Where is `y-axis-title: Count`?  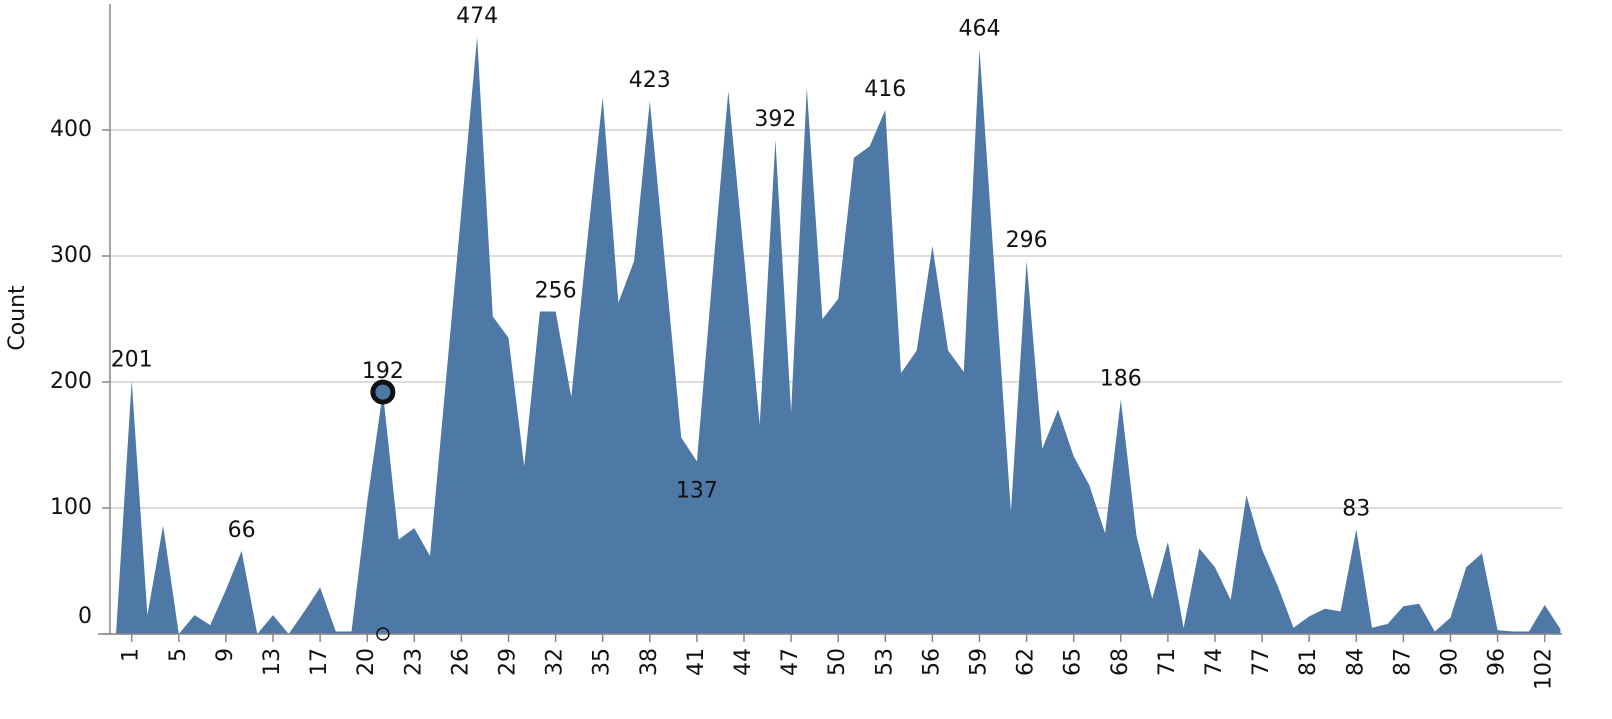 y-axis-title: Count is located at coordinates (17, 318).